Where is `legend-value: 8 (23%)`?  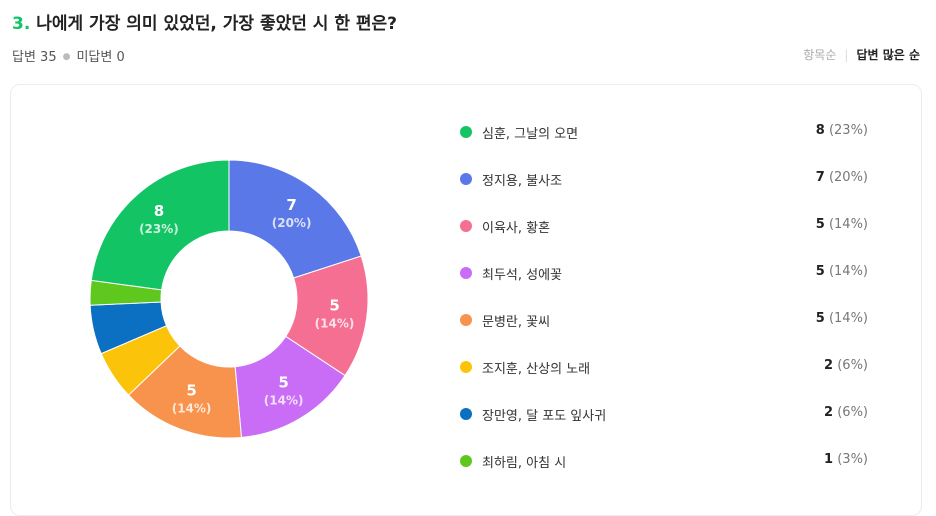
legend-value: 8 (23%) is located at coordinates (842, 130).